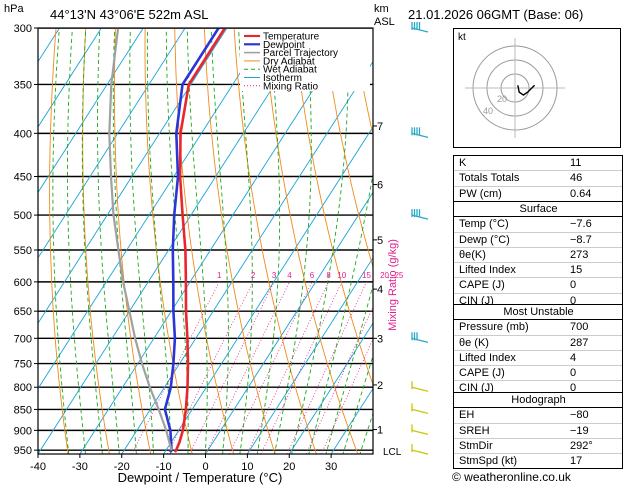  I want to click on row-value: 0.64, so click(581, 193).